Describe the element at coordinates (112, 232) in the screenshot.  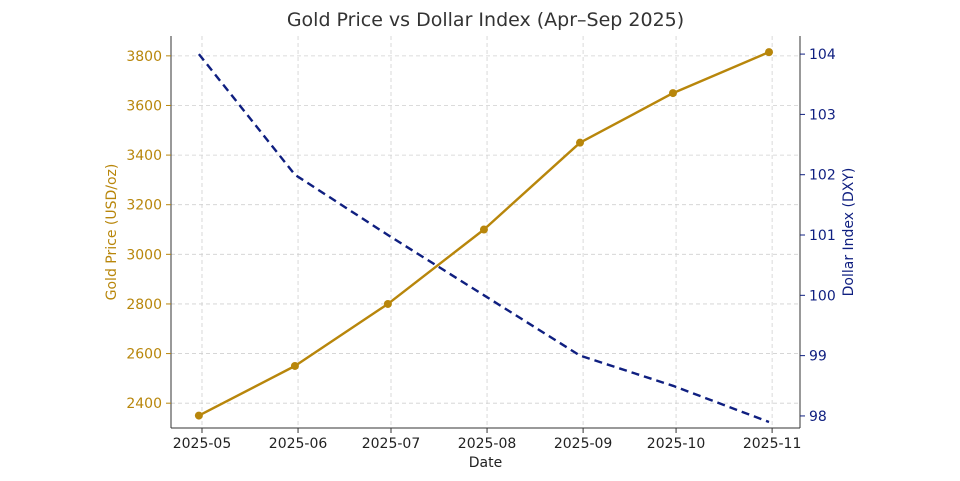
I see `y-axis-left-label: Gold Price (USD/oz)` at that location.